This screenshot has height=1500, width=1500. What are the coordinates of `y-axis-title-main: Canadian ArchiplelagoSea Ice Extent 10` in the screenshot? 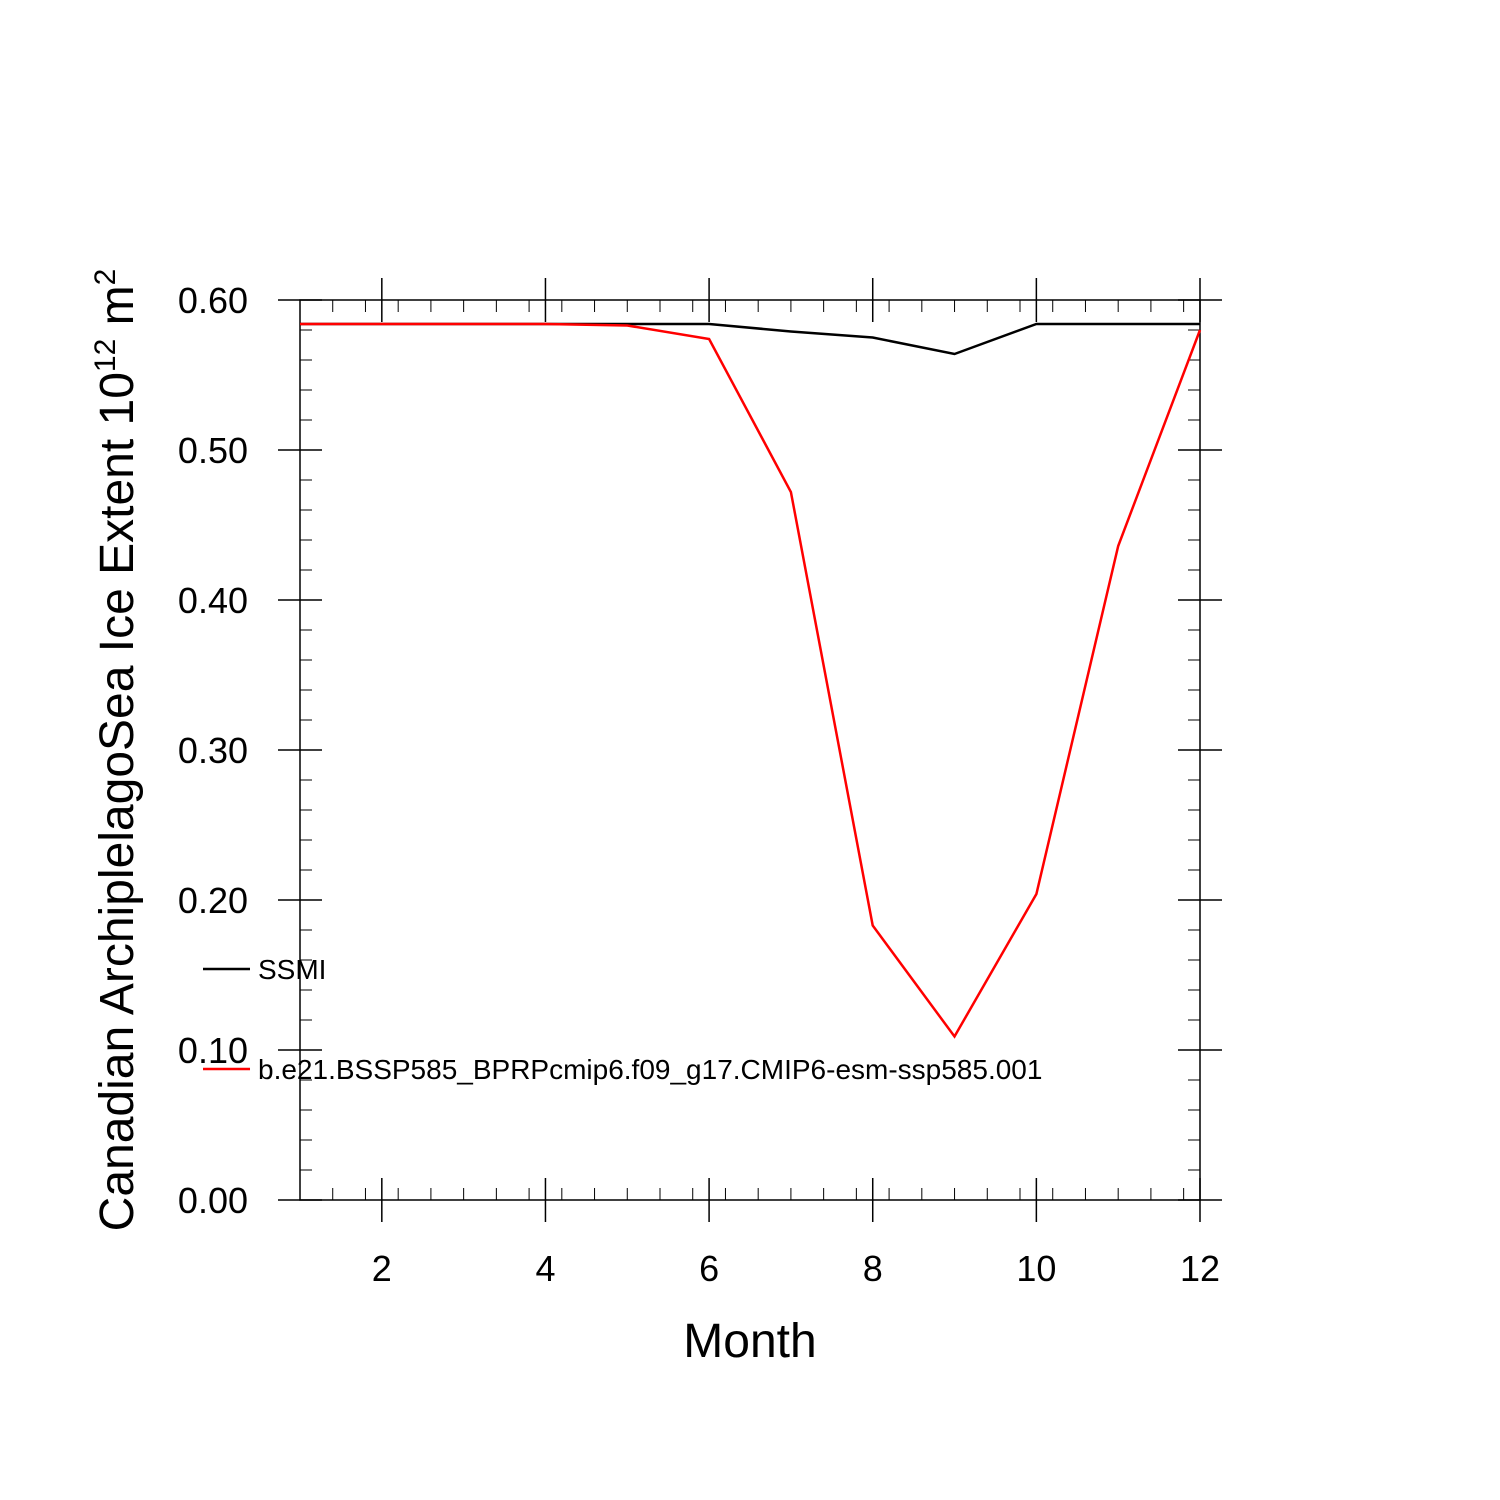 It's located at (117, 801).